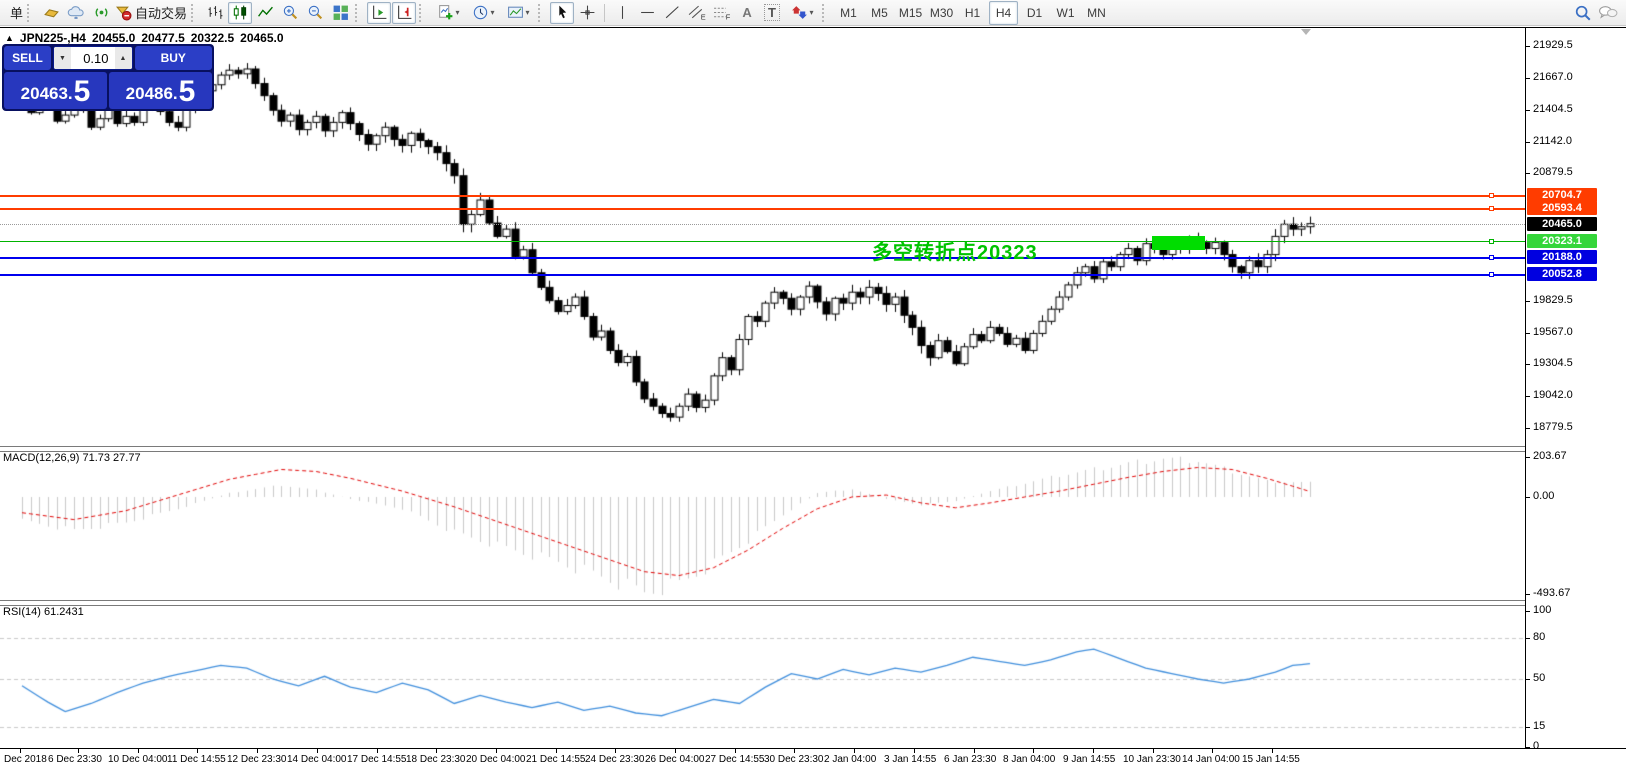 This screenshot has height=770, width=1626. I want to click on signal-icon, so click(101, 13).